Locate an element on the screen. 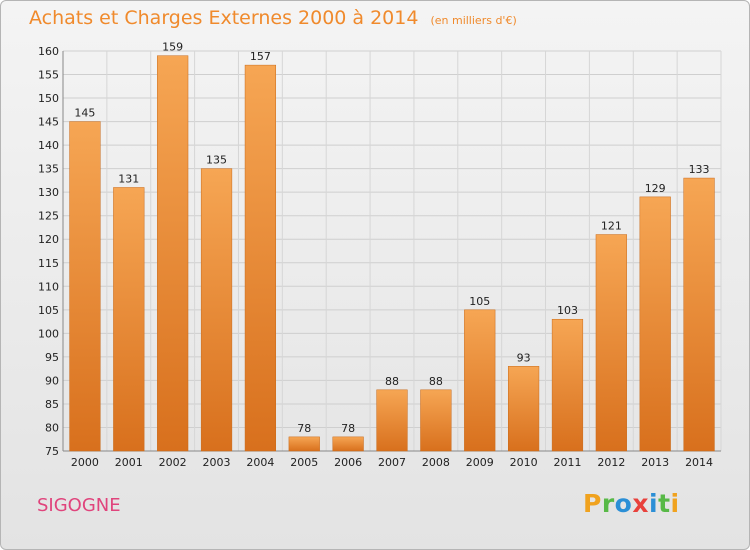 Image resolution: width=750 pixels, height=550 pixels. data-label: 135 is located at coordinates (216, 160).